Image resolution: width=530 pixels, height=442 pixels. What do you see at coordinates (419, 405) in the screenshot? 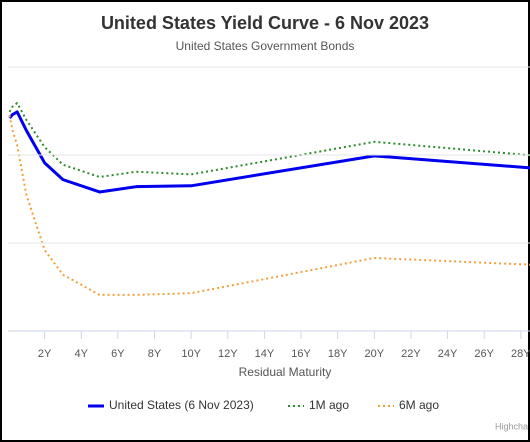
I see `legend-label: 6M ago` at bounding box center [419, 405].